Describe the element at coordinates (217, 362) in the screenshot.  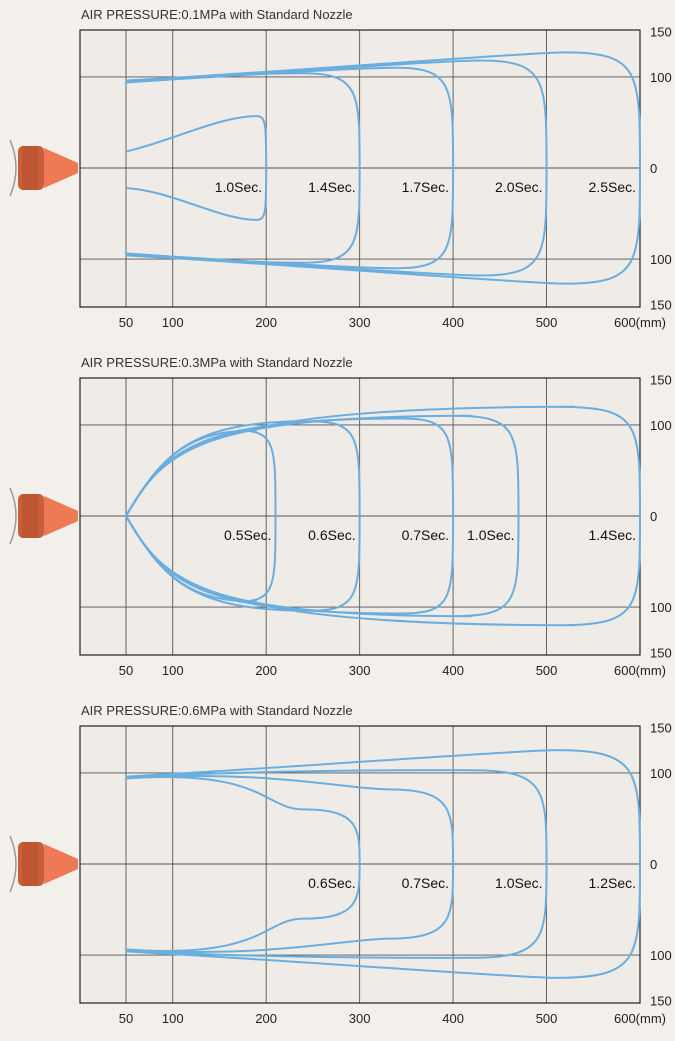
I see `chart-title: AIR PRESSURE:0.3MPa with Standard Nozzle` at that location.